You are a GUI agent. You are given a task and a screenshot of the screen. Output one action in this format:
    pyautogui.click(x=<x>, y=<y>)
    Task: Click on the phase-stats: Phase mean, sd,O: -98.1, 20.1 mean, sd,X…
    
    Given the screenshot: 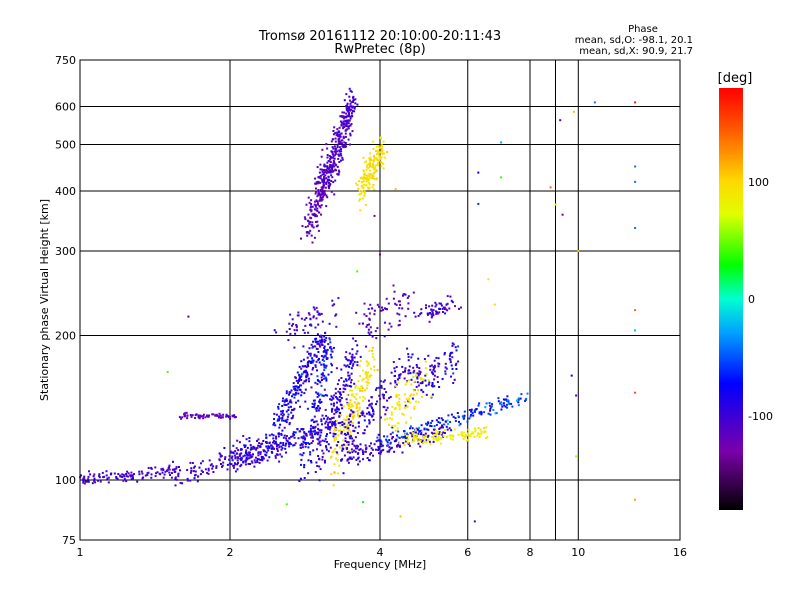 What is the action you would take?
    pyautogui.click(x=634, y=40)
    